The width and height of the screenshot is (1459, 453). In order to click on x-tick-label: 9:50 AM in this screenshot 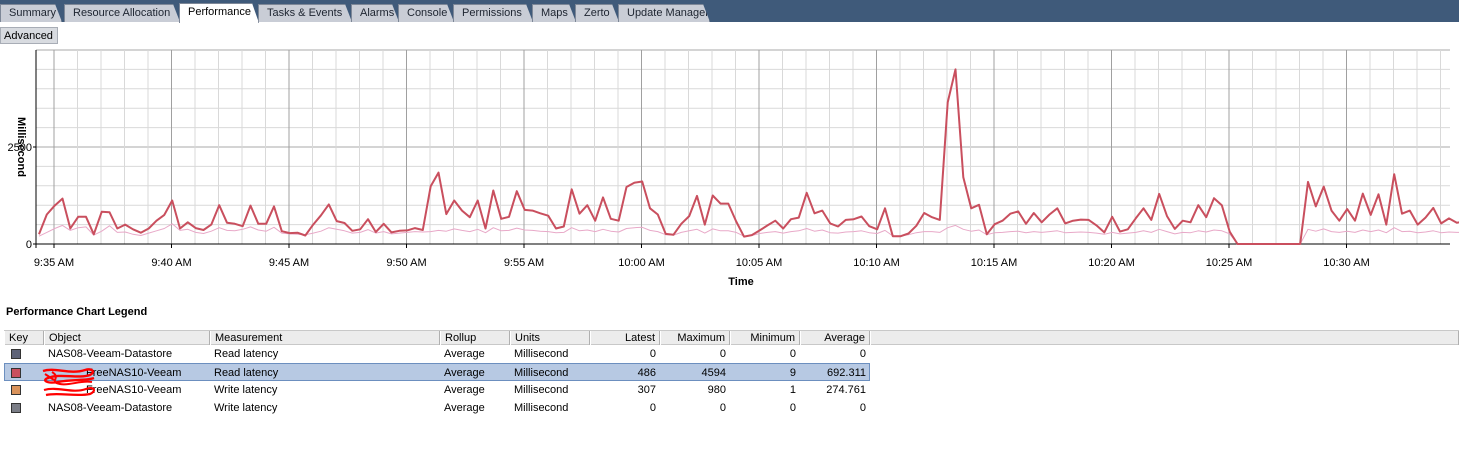, I will do `click(406, 263)`.